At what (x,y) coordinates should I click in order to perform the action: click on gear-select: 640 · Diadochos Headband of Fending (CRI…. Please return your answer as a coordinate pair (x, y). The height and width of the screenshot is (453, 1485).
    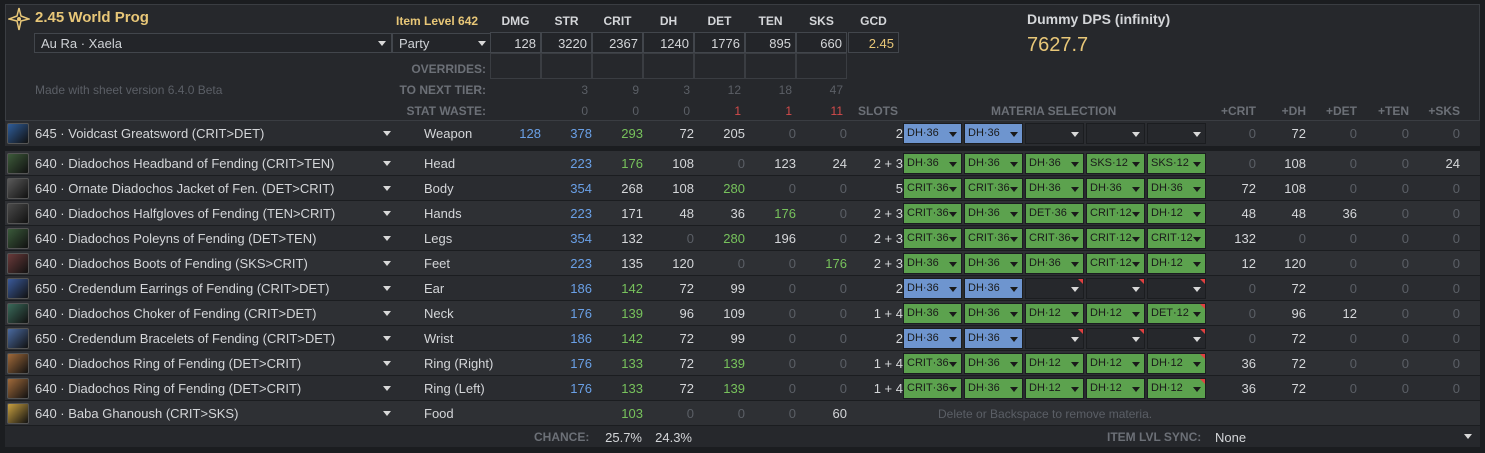
    Looking at the image, I should click on (211, 163).